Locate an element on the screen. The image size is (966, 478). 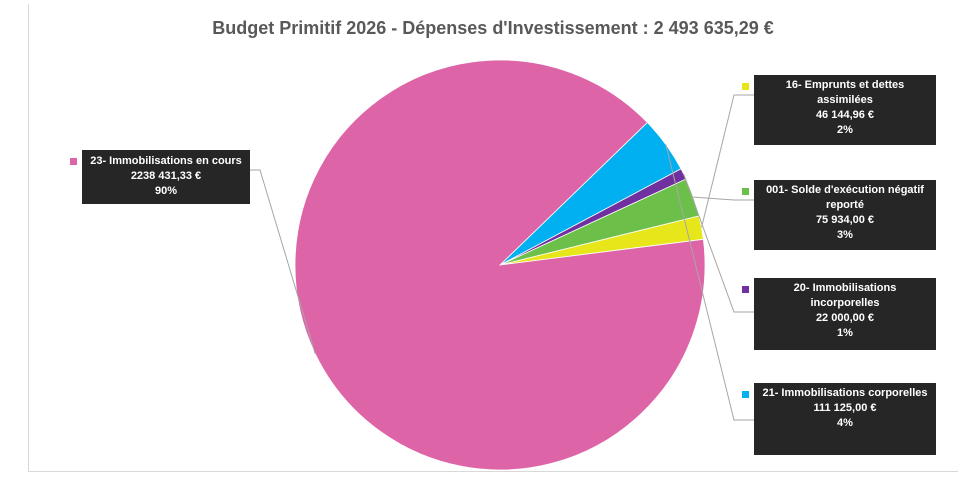
label-percent-emprunts: 2% is located at coordinates (845, 130).